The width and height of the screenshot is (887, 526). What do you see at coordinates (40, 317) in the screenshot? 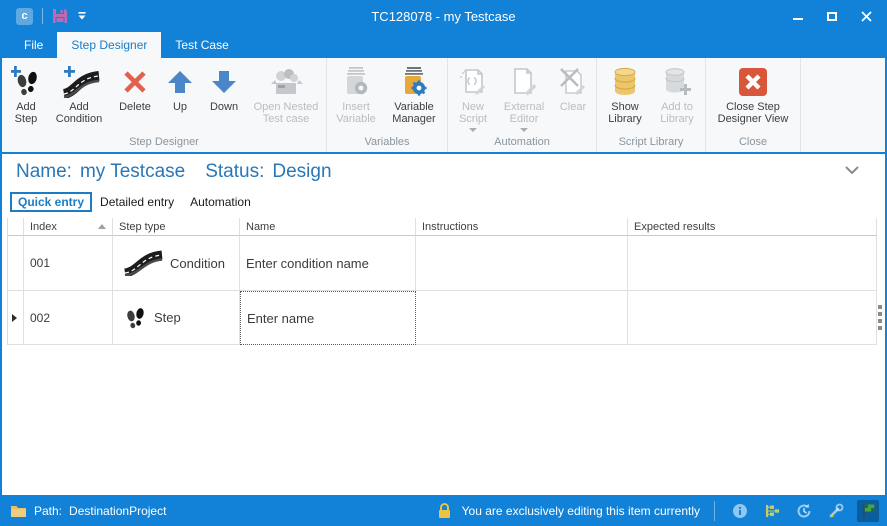
I see `index-value: 002` at bounding box center [40, 317].